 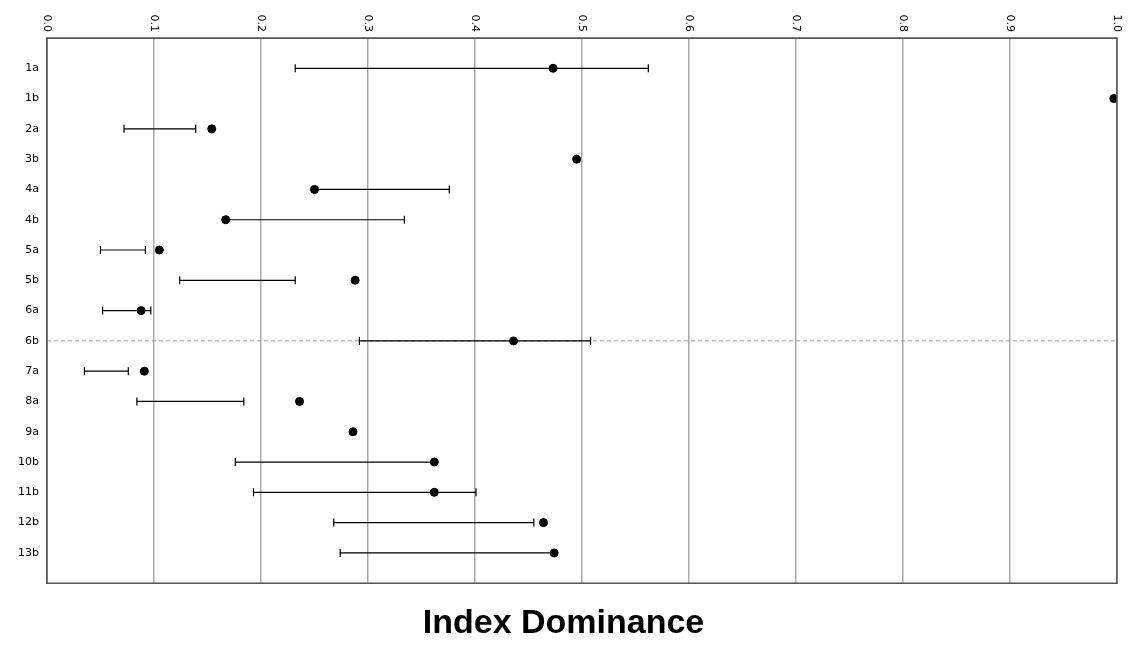 What do you see at coordinates (1011, 23) in the screenshot?
I see `x-tick-label: 0.9` at bounding box center [1011, 23].